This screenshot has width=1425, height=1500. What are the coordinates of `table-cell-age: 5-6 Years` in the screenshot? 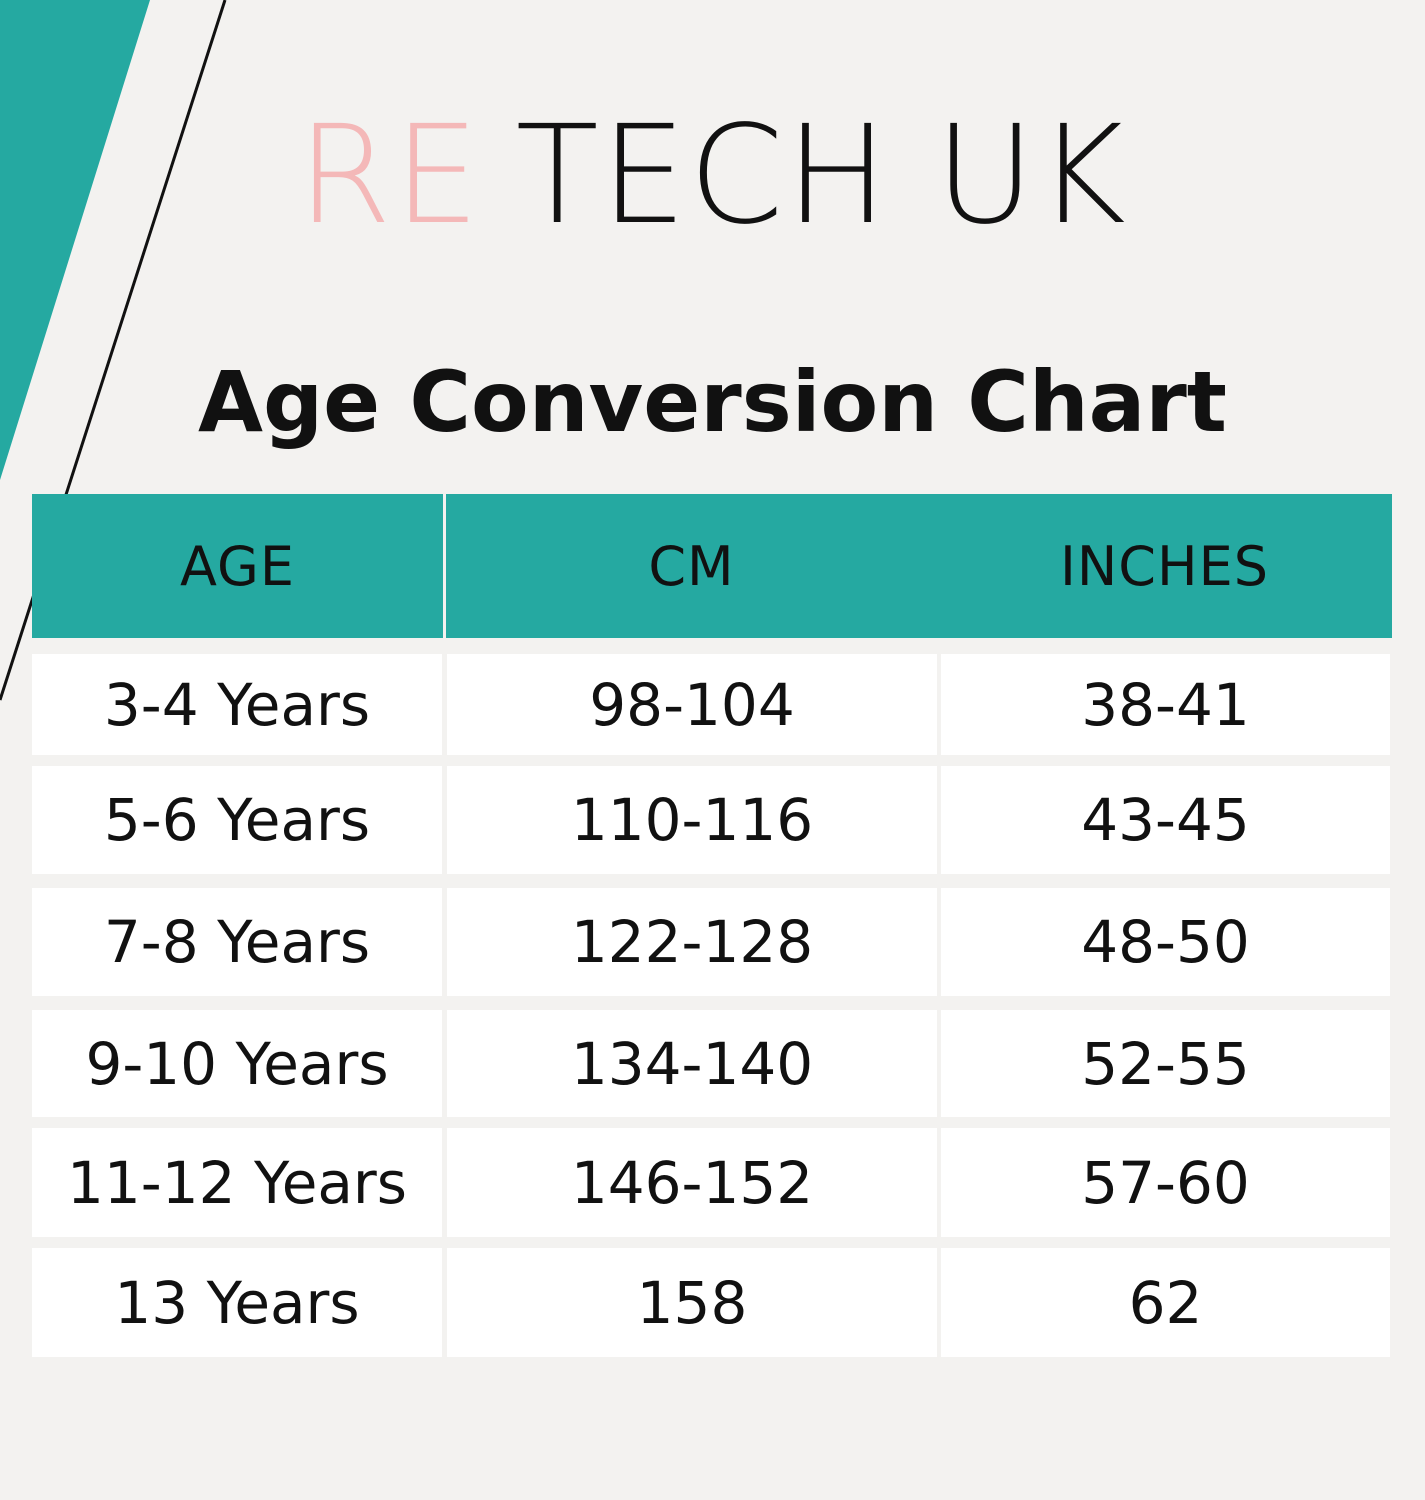 It's located at (237, 820).